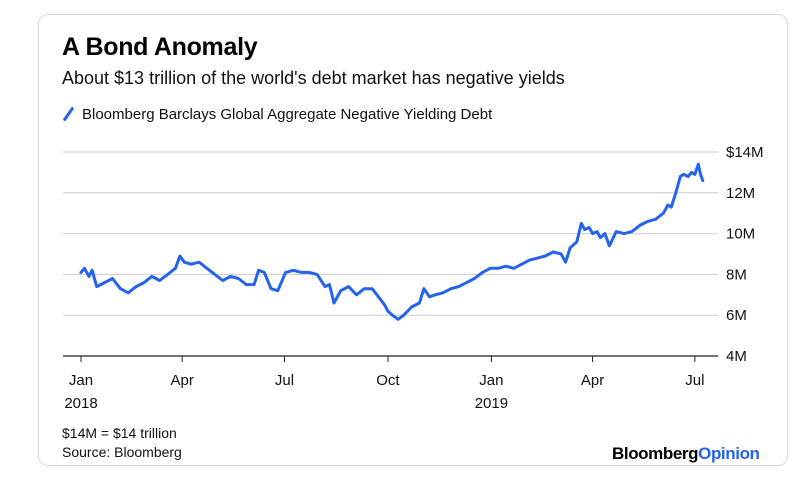 The height and width of the screenshot is (485, 800). What do you see at coordinates (160, 47) in the screenshot?
I see `chart-title: A Bond Anomaly` at bounding box center [160, 47].